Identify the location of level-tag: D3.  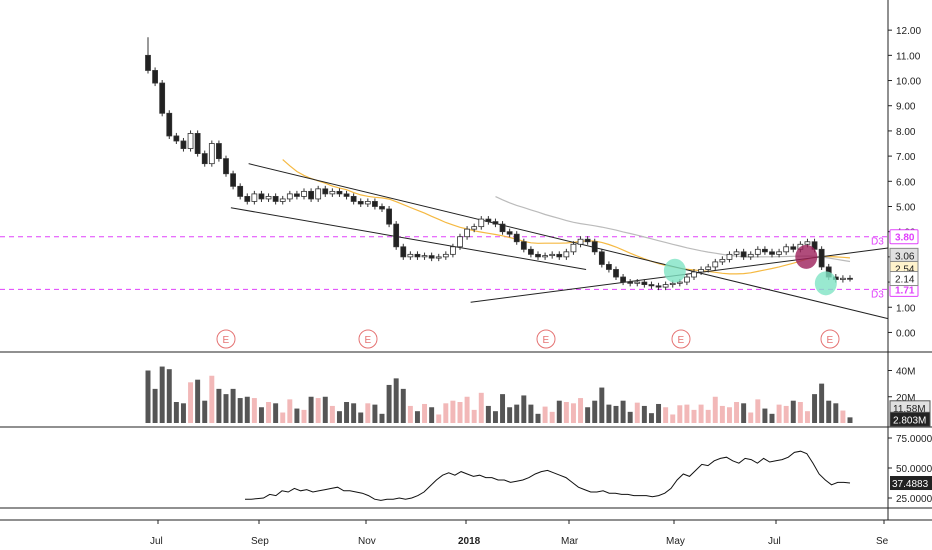
(877, 294).